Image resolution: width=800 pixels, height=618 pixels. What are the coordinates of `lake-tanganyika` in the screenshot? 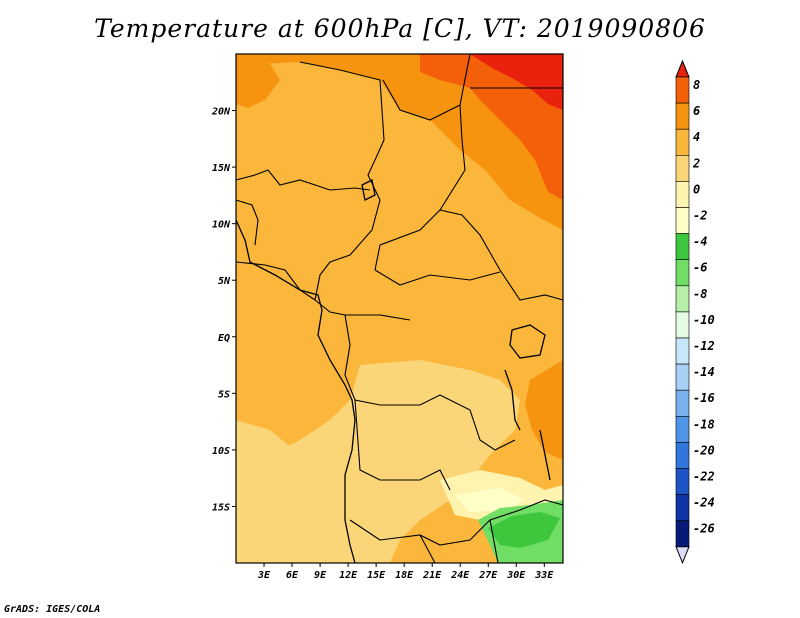 It's located at (512, 400).